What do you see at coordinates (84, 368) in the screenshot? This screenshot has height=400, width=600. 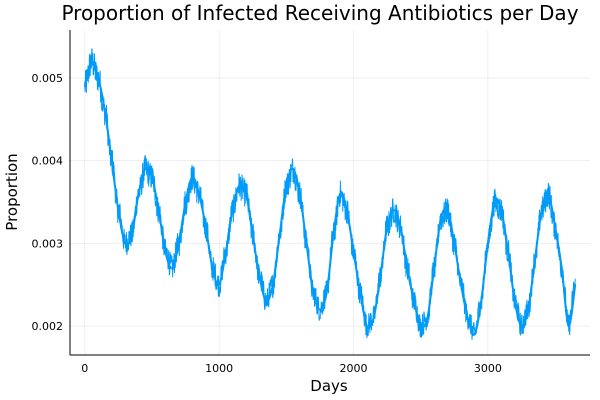 I see `x-tick-label: 0` at bounding box center [84, 368].